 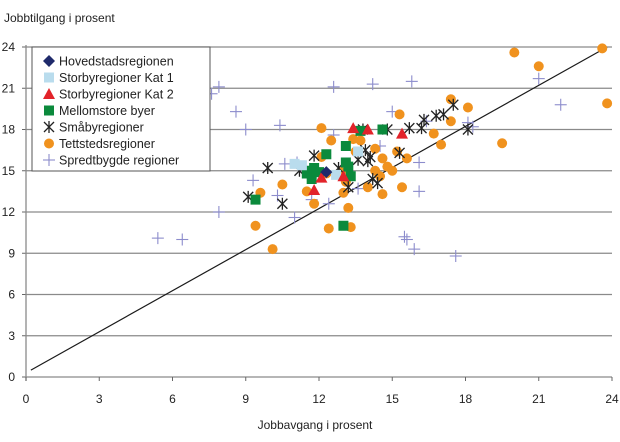 What do you see at coordinates (99, 399) in the screenshot?
I see `x-tick-label: 3` at bounding box center [99, 399].